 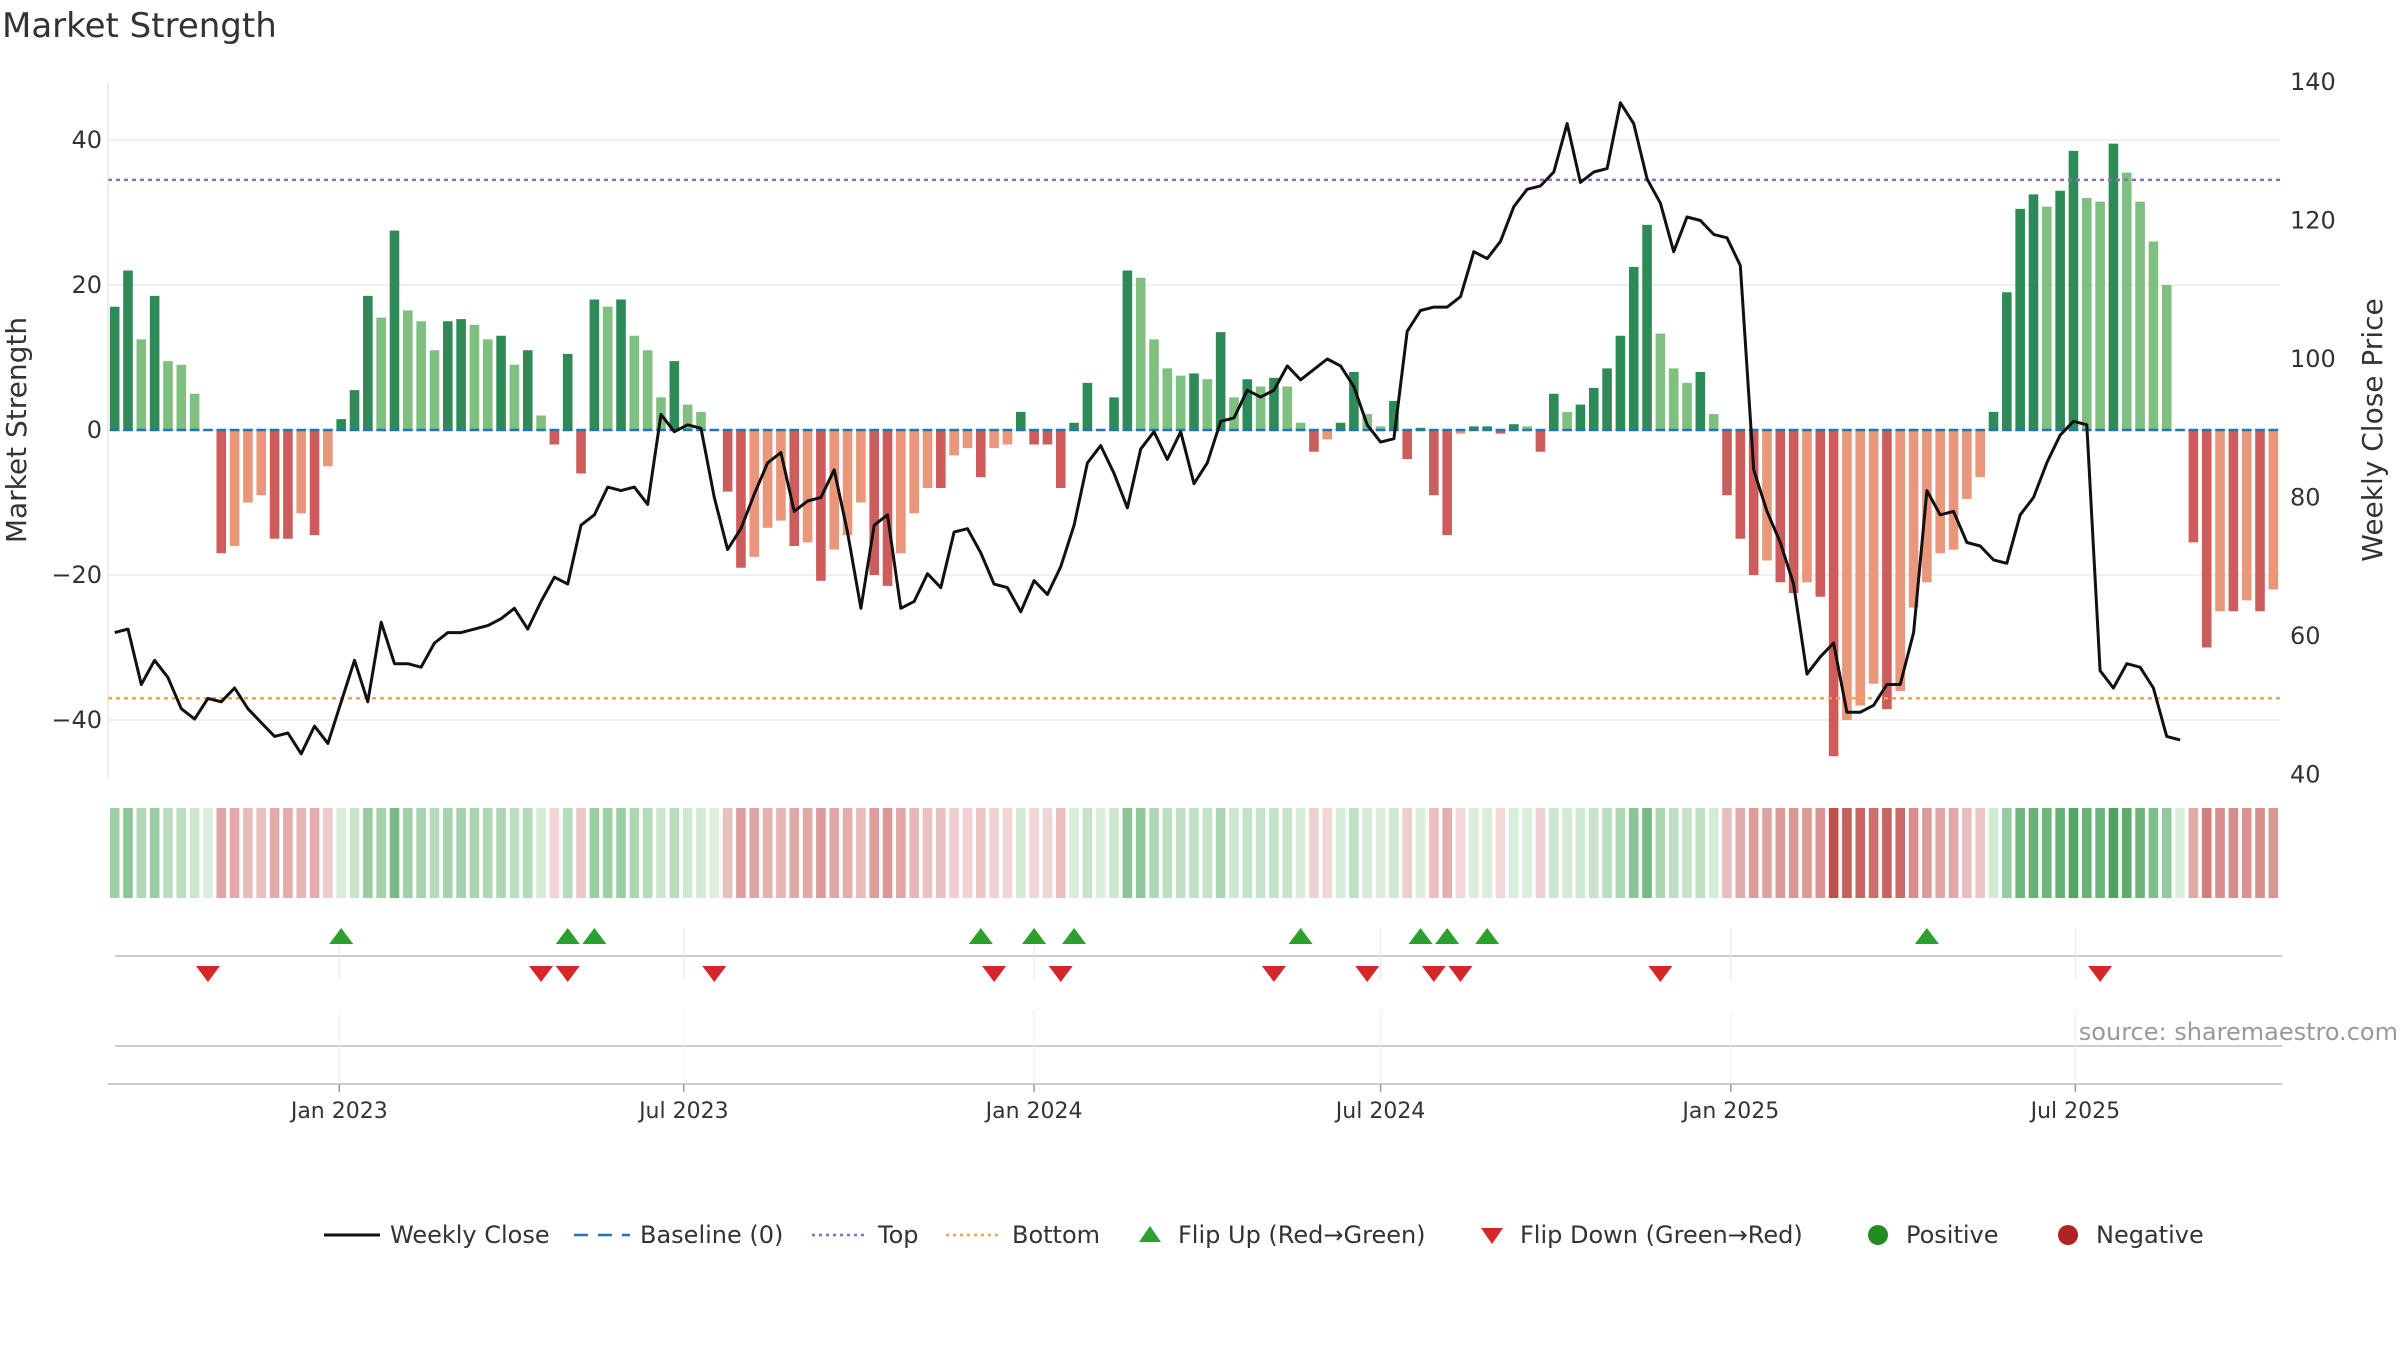 What do you see at coordinates (683, 1111) in the screenshot?
I see `x-tick-label: Jul 2023` at bounding box center [683, 1111].